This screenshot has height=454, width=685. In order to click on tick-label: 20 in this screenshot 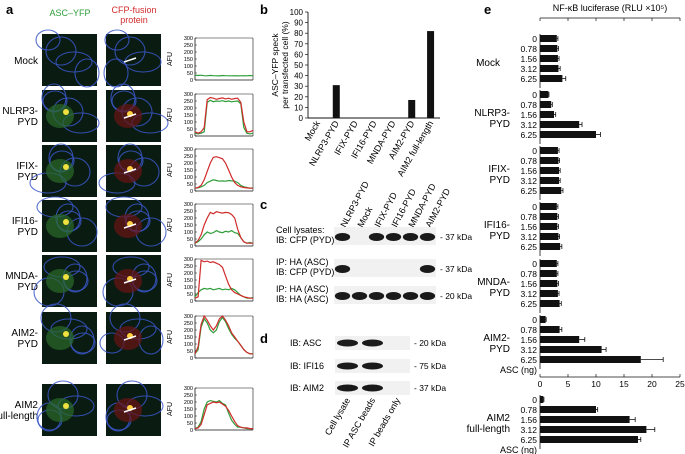, I will do `click(652, 384)`.